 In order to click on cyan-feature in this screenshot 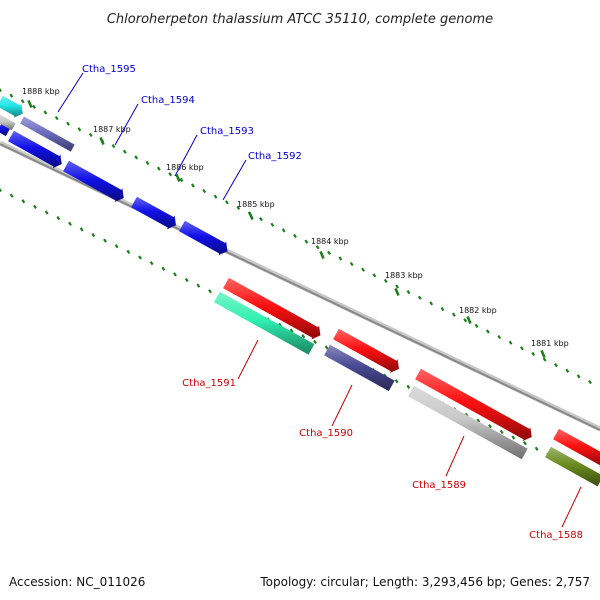, I will do `click(11, 106)`.